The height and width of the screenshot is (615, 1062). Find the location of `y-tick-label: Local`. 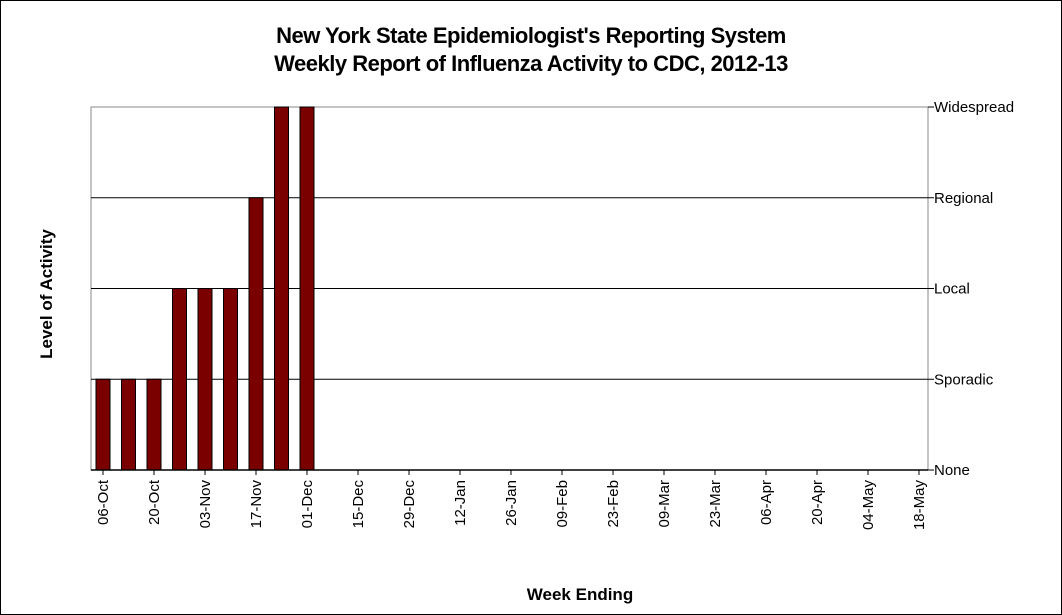

y-tick-label: Local is located at coordinates (952, 289).